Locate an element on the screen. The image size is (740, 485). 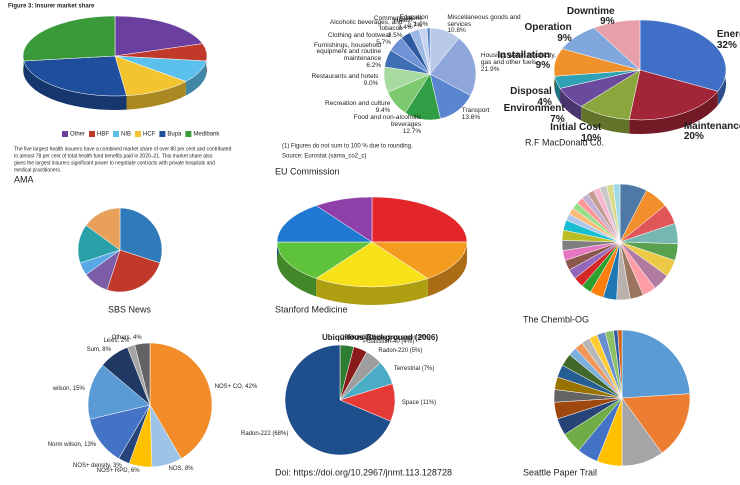
slice-value: Radon-220 (5%) is located at coordinates (400, 351).